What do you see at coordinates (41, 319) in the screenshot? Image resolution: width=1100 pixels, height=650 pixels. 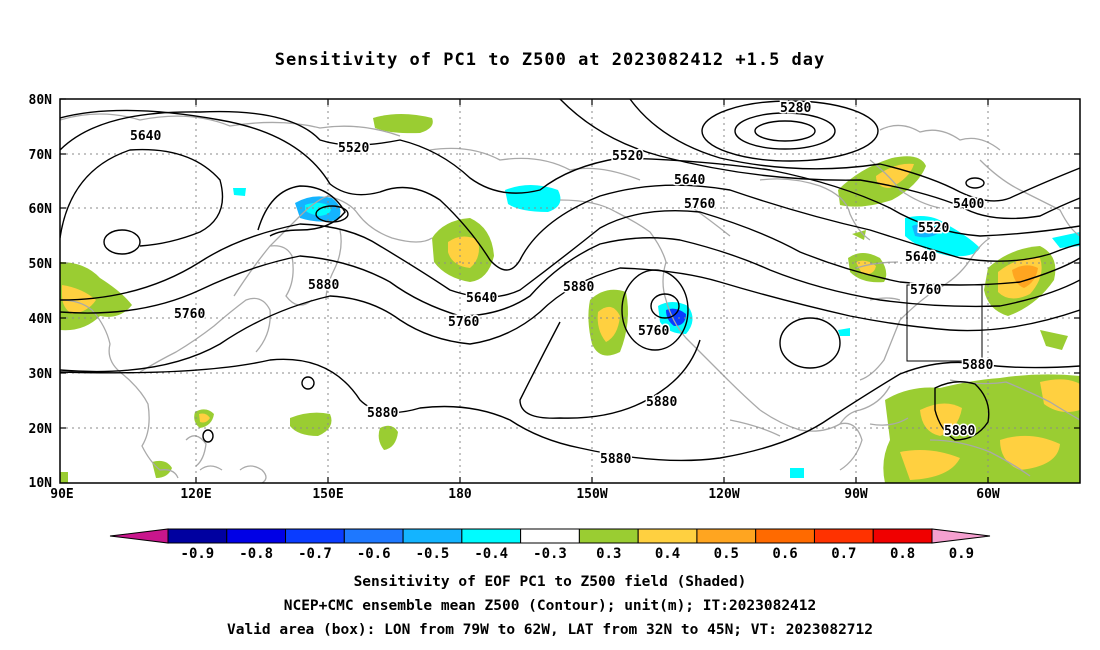 I see `lat-label: 40N` at bounding box center [41, 319].